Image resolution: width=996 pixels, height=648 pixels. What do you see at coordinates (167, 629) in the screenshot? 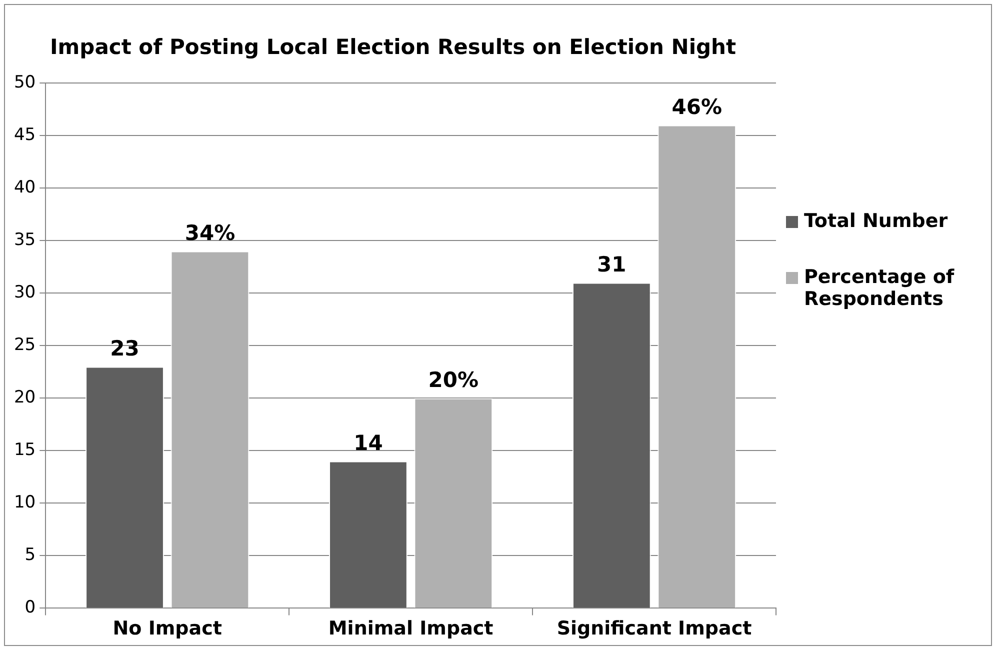
I see `x-tick-label: No Impact` at bounding box center [167, 629].